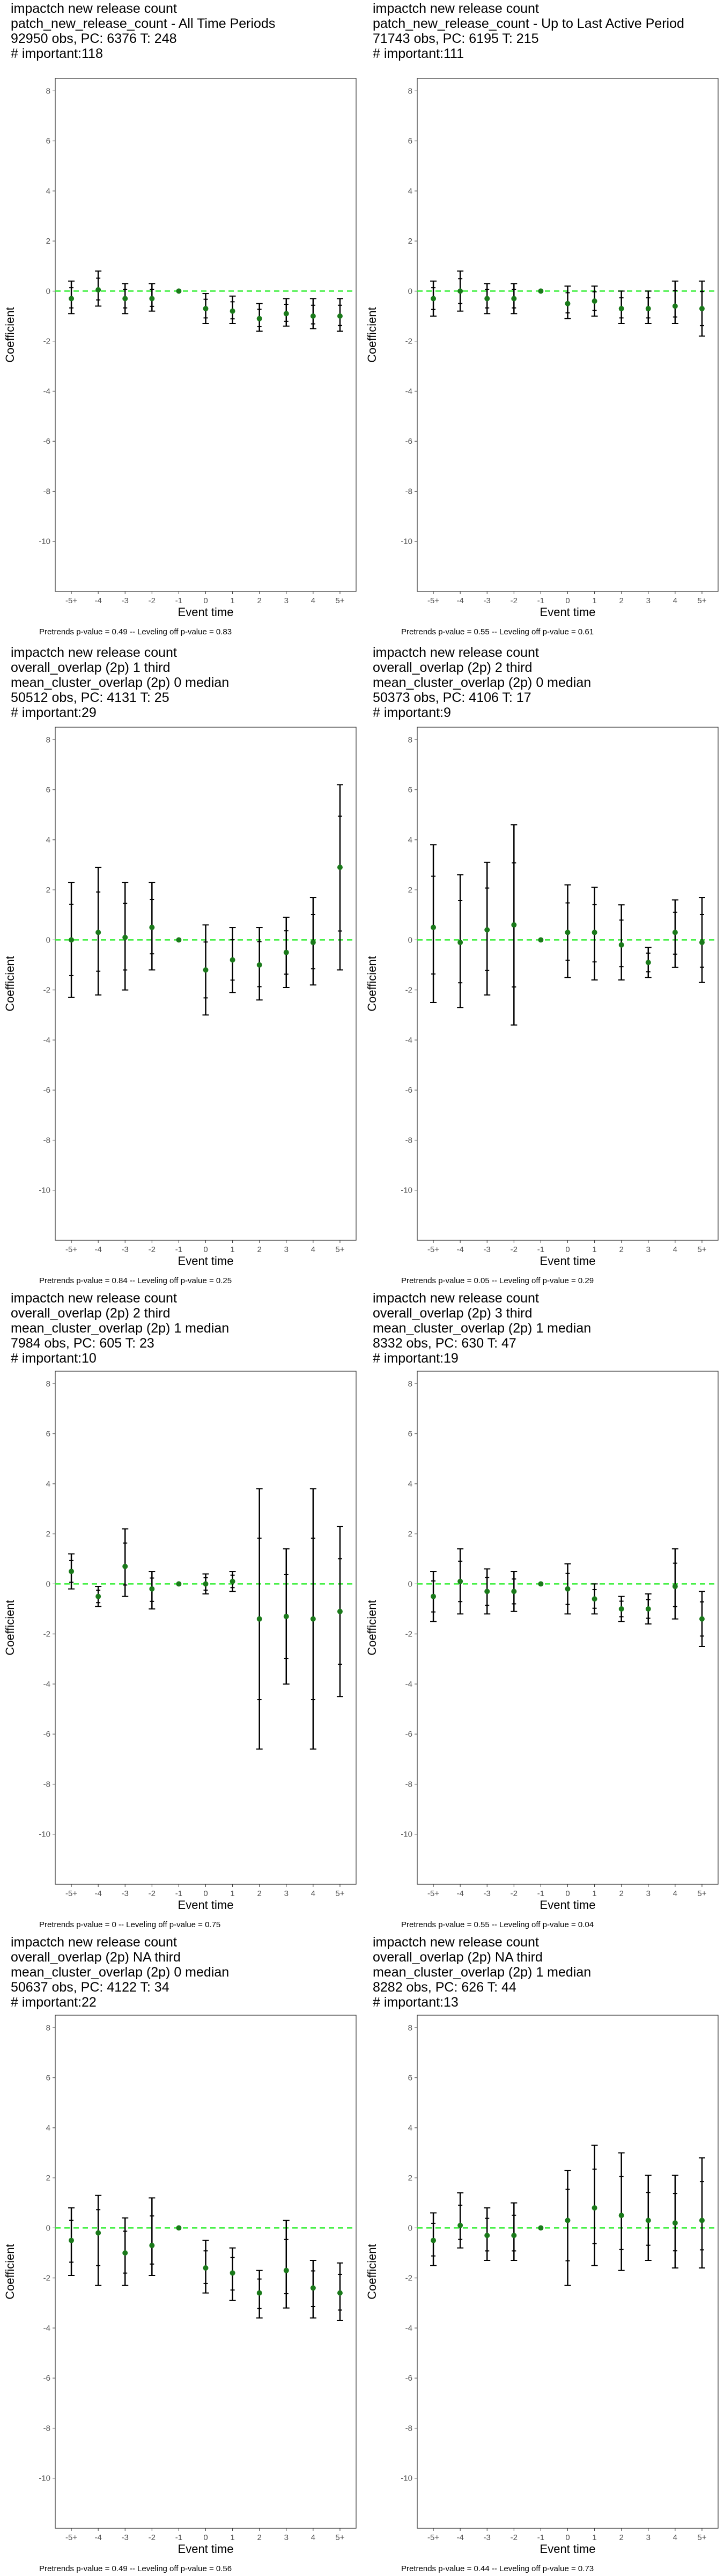 This screenshot has width=724, height=2576. What do you see at coordinates (90, 1987) in the screenshot?
I see `chart-title-line: 50637 obs, PC: 4122 T: 34` at bounding box center [90, 1987].